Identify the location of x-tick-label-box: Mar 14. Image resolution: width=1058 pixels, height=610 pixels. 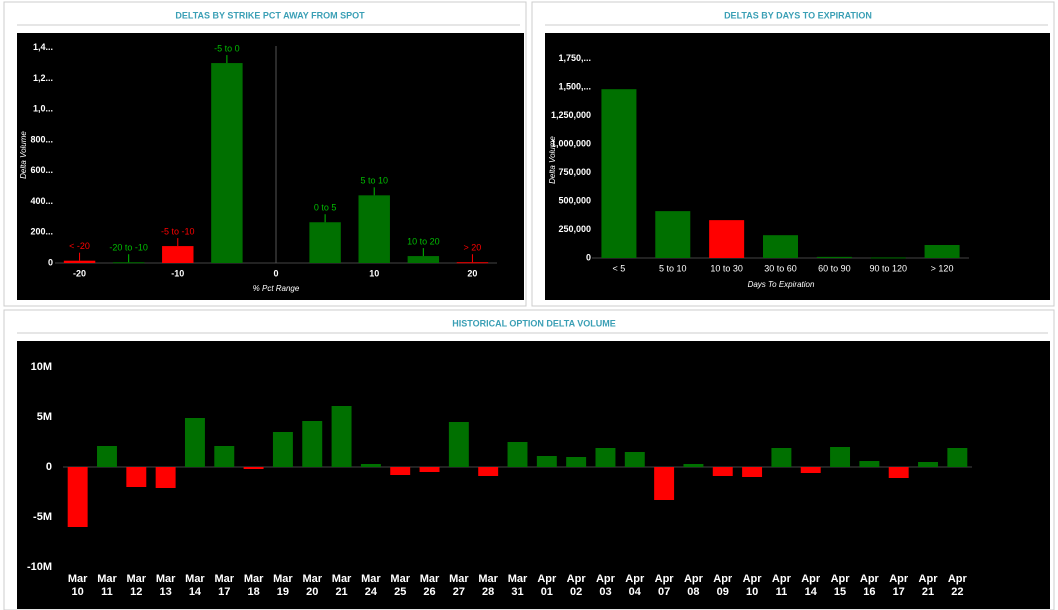
(195, 585).